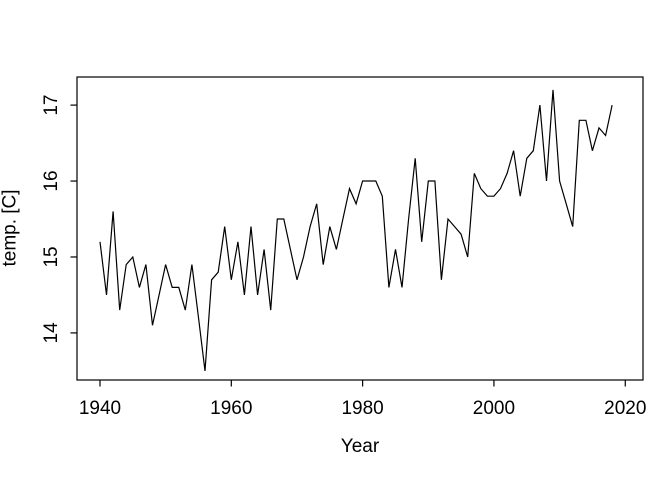 This screenshot has height=480, width=672. I want to click on y-tick-label: 15, so click(51, 256).